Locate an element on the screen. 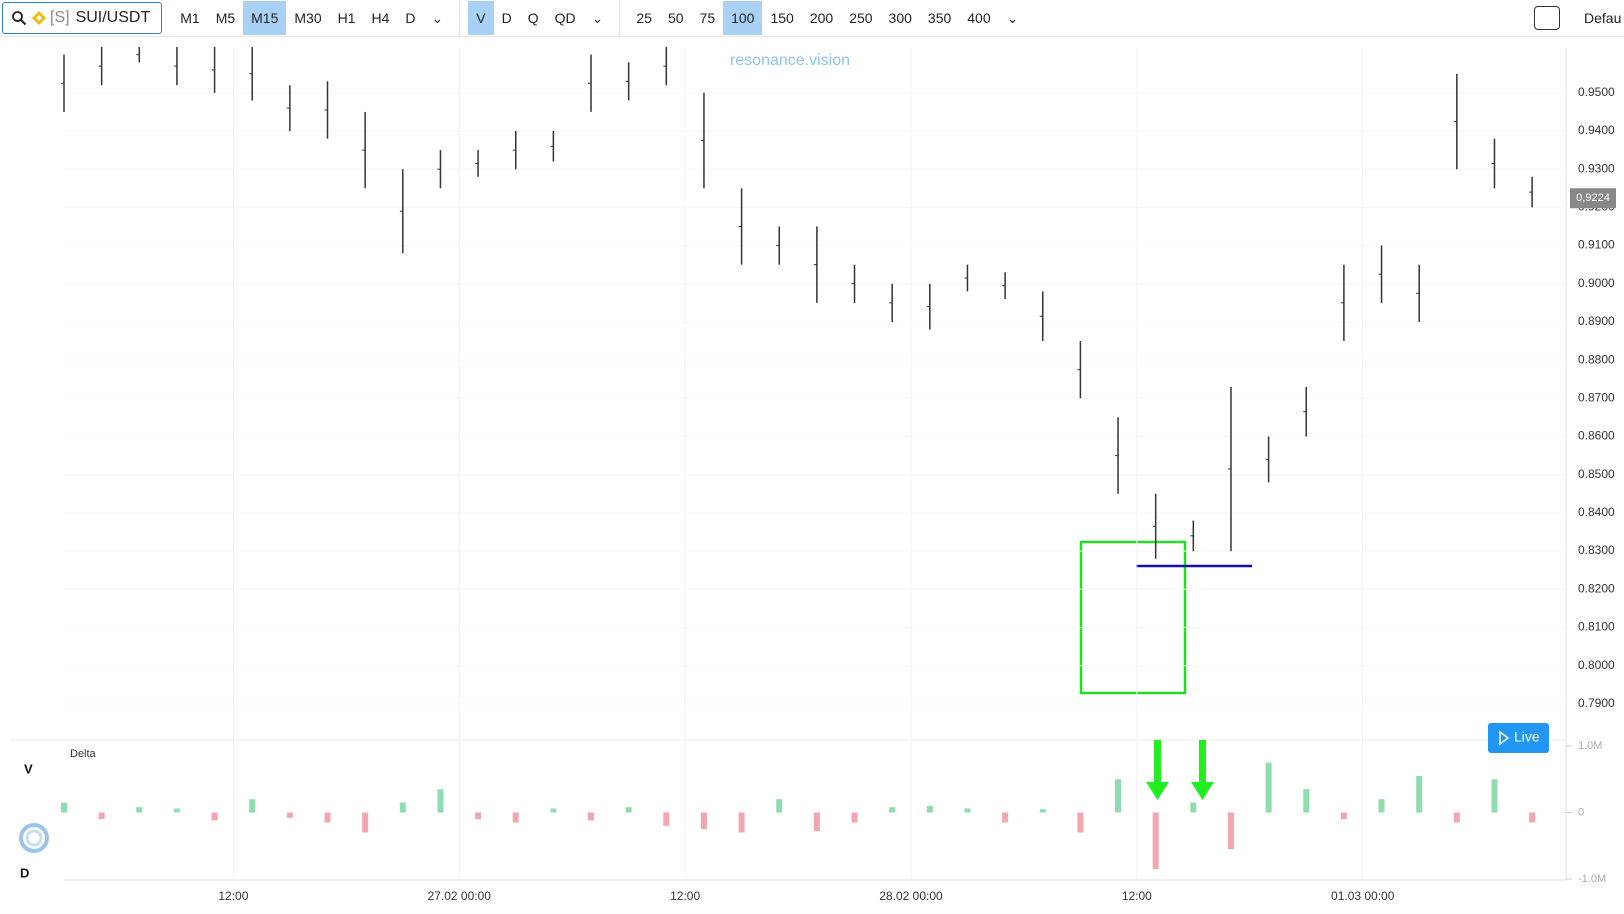 The height and width of the screenshot is (914, 1624). toolbar-button: M5 is located at coordinates (225, 18).